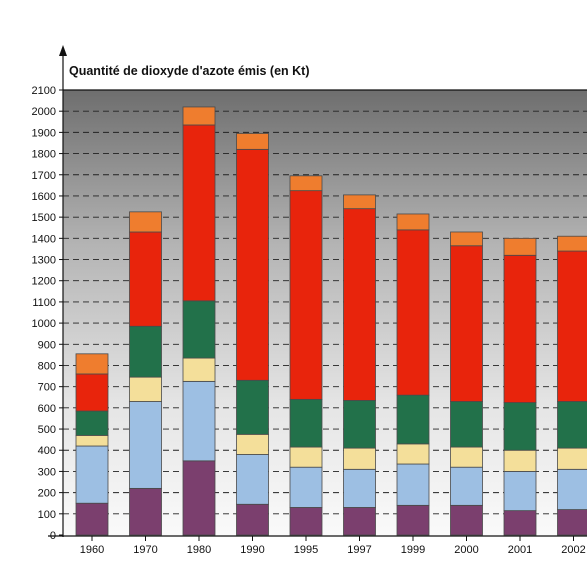 The width and height of the screenshot is (587, 573). I want to click on x-tick-label: 1999, so click(413, 550).